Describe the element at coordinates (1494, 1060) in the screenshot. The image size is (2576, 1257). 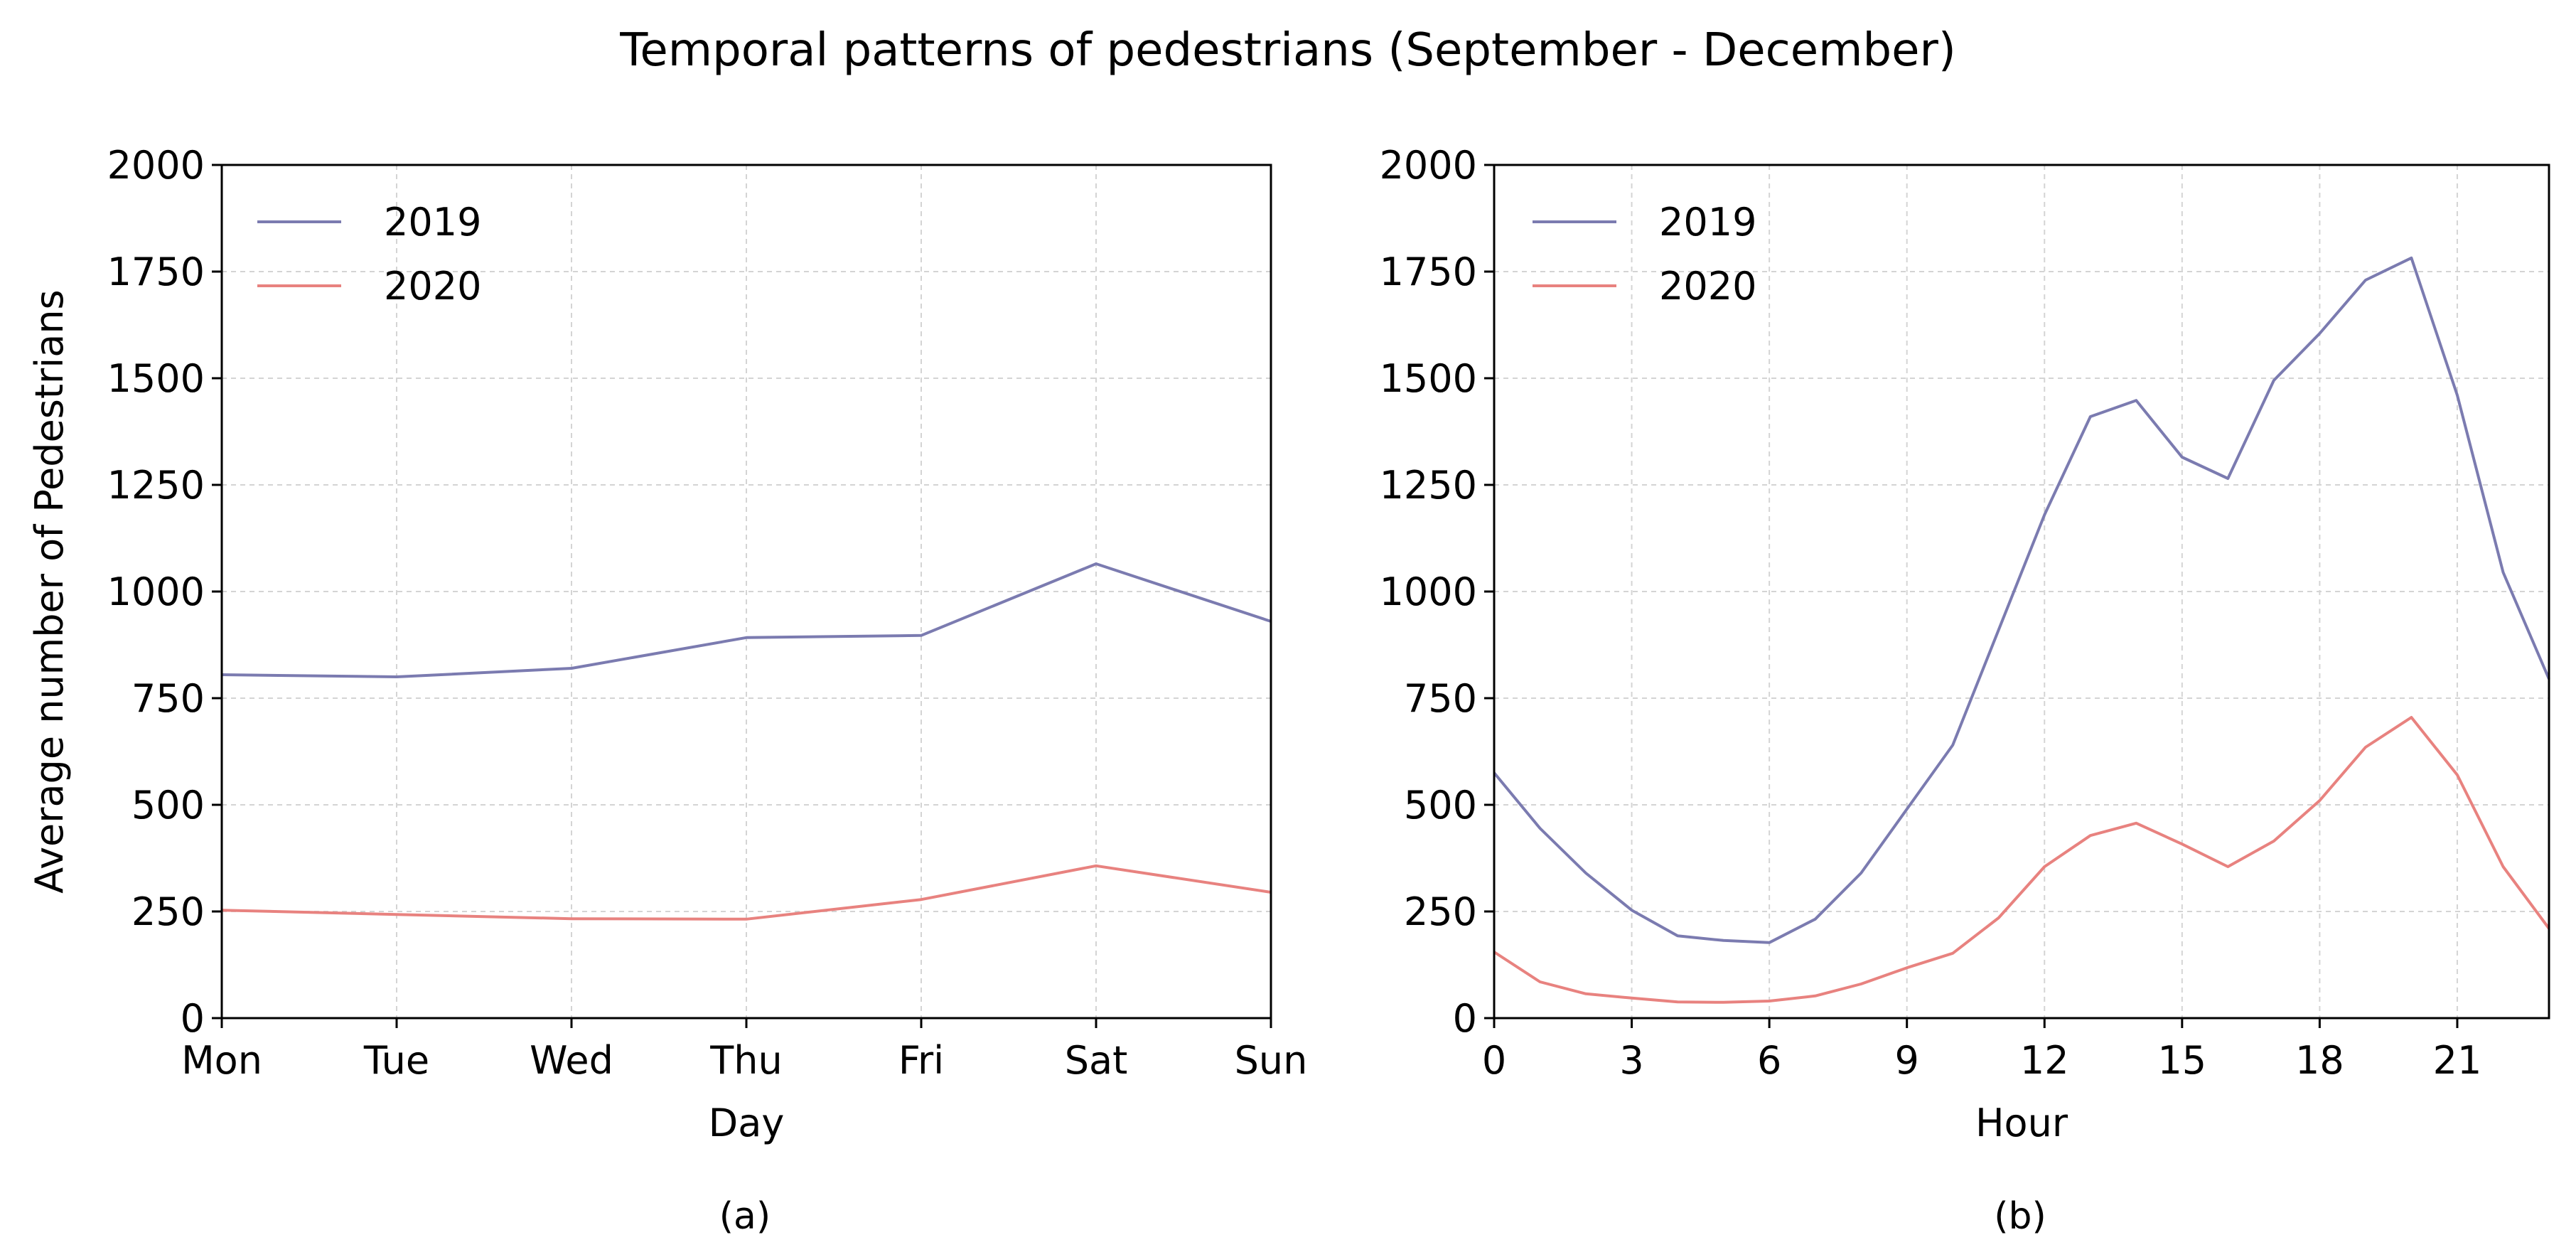
I see `panel-b-xtick-label-0: 0` at that location.